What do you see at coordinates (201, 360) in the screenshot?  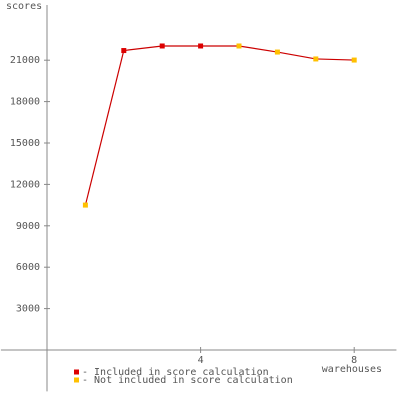 I see `x-tick-label: 4` at bounding box center [201, 360].